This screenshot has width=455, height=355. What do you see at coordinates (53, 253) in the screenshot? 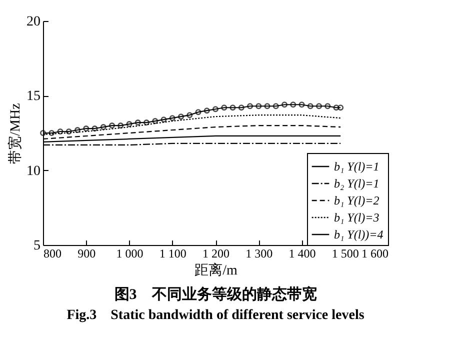
I see `x-tick-label: 800` at bounding box center [53, 253].